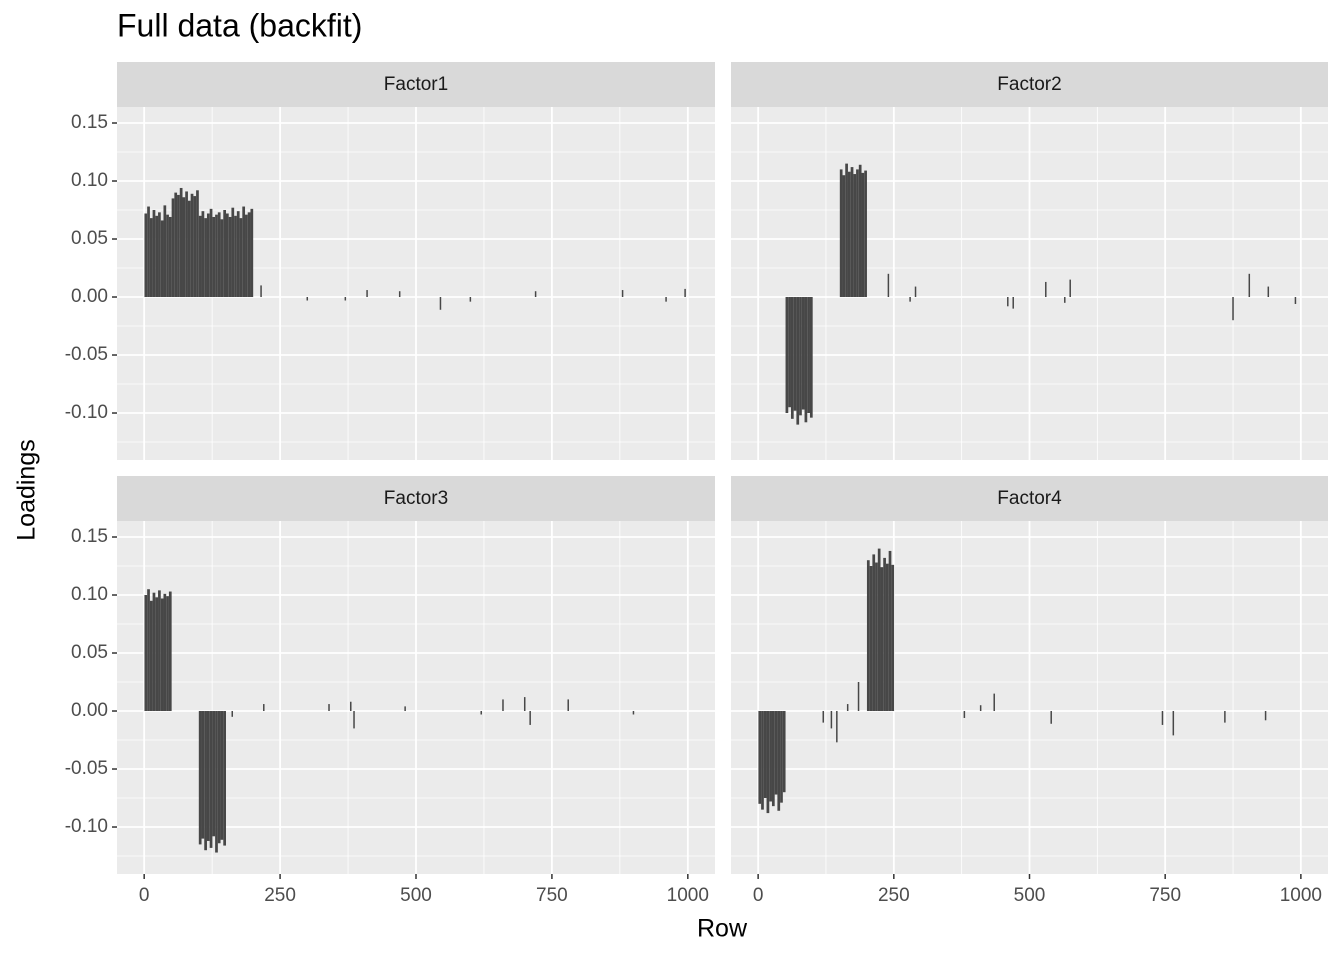 Image resolution: width=1344 pixels, height=960 pixels. Describe the element at coordinates (89, 652) in the screenshot. I see `y-tick-label: 0.05` at that location.